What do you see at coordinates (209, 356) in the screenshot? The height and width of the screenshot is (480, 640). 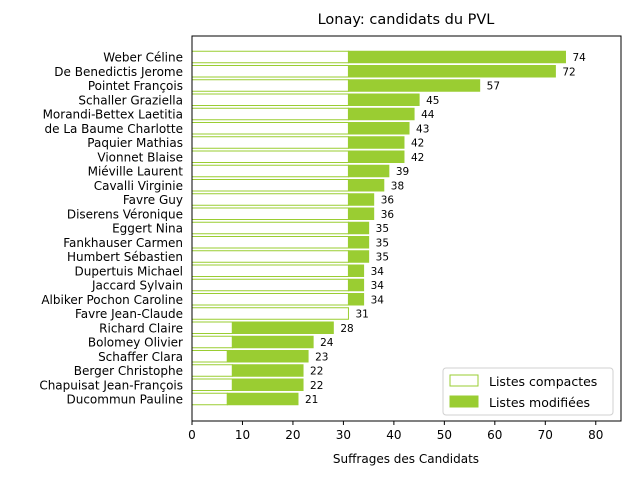 I see `bar-compactes-schaffer-clara` at bounding box center [209, 356].